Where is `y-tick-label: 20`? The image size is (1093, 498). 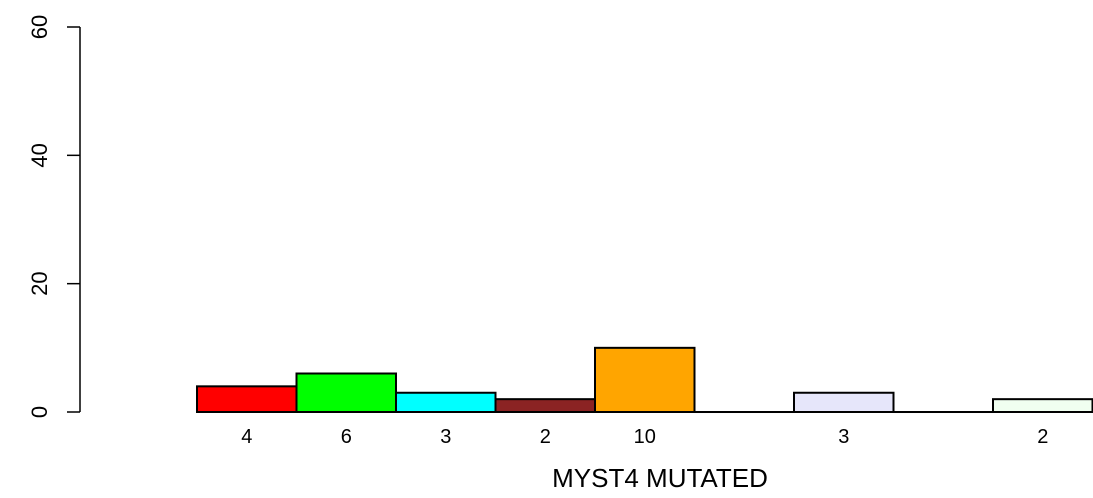
y-tick-label: 20 is located at coordinates (39, 283).